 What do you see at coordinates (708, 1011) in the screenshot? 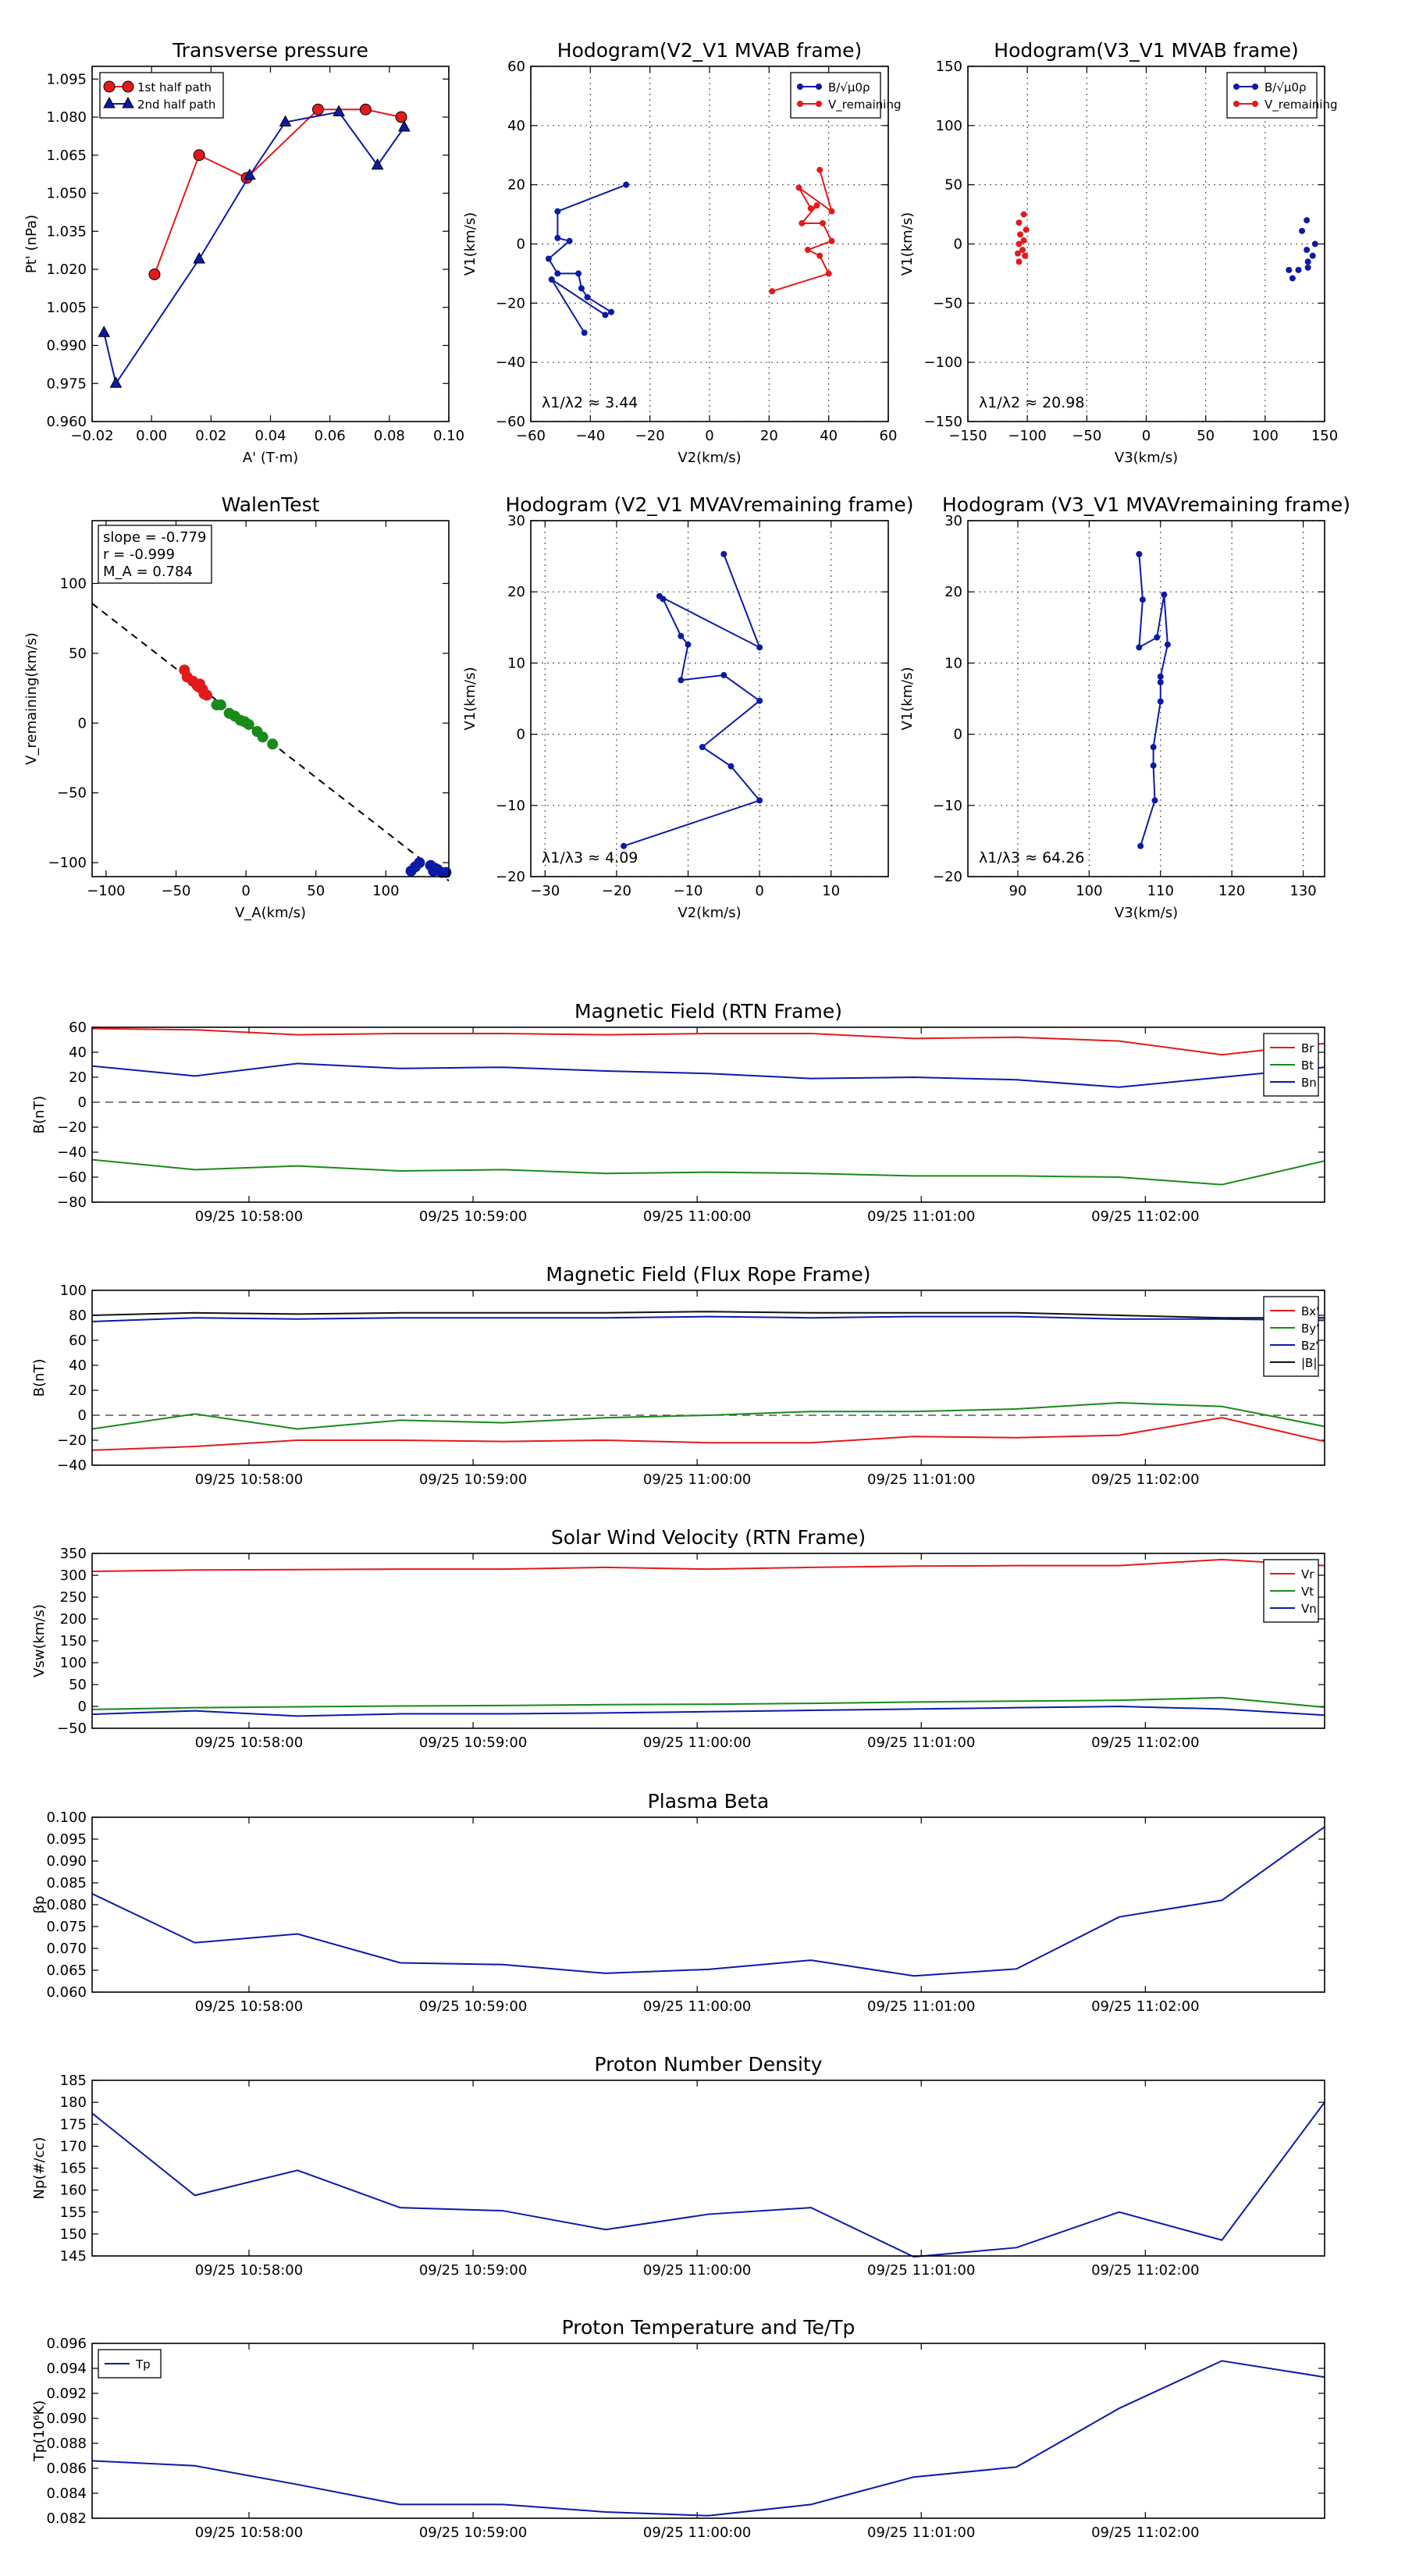
I see `chart-title: Magnetic Field (RTN Frame)` at bounding box center [708, 1011].